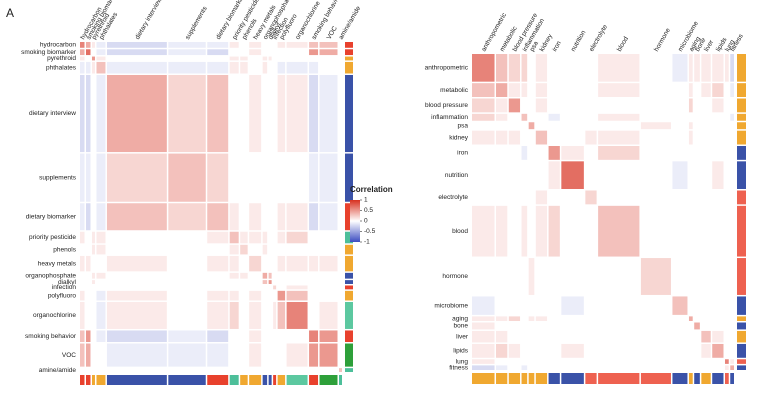 This screenshot has height=400, width=769. What do you see at coordinates (366, 221) in the screenshot?
I see `colorbar-tick-label: 0` at bounding box center [366, 221].